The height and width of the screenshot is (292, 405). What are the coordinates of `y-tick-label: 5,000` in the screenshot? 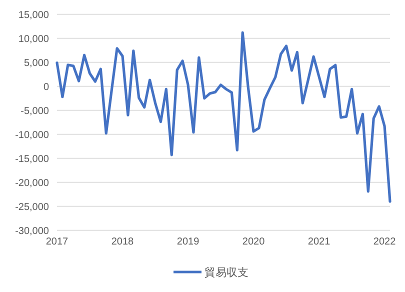 It's located at (37, 63).